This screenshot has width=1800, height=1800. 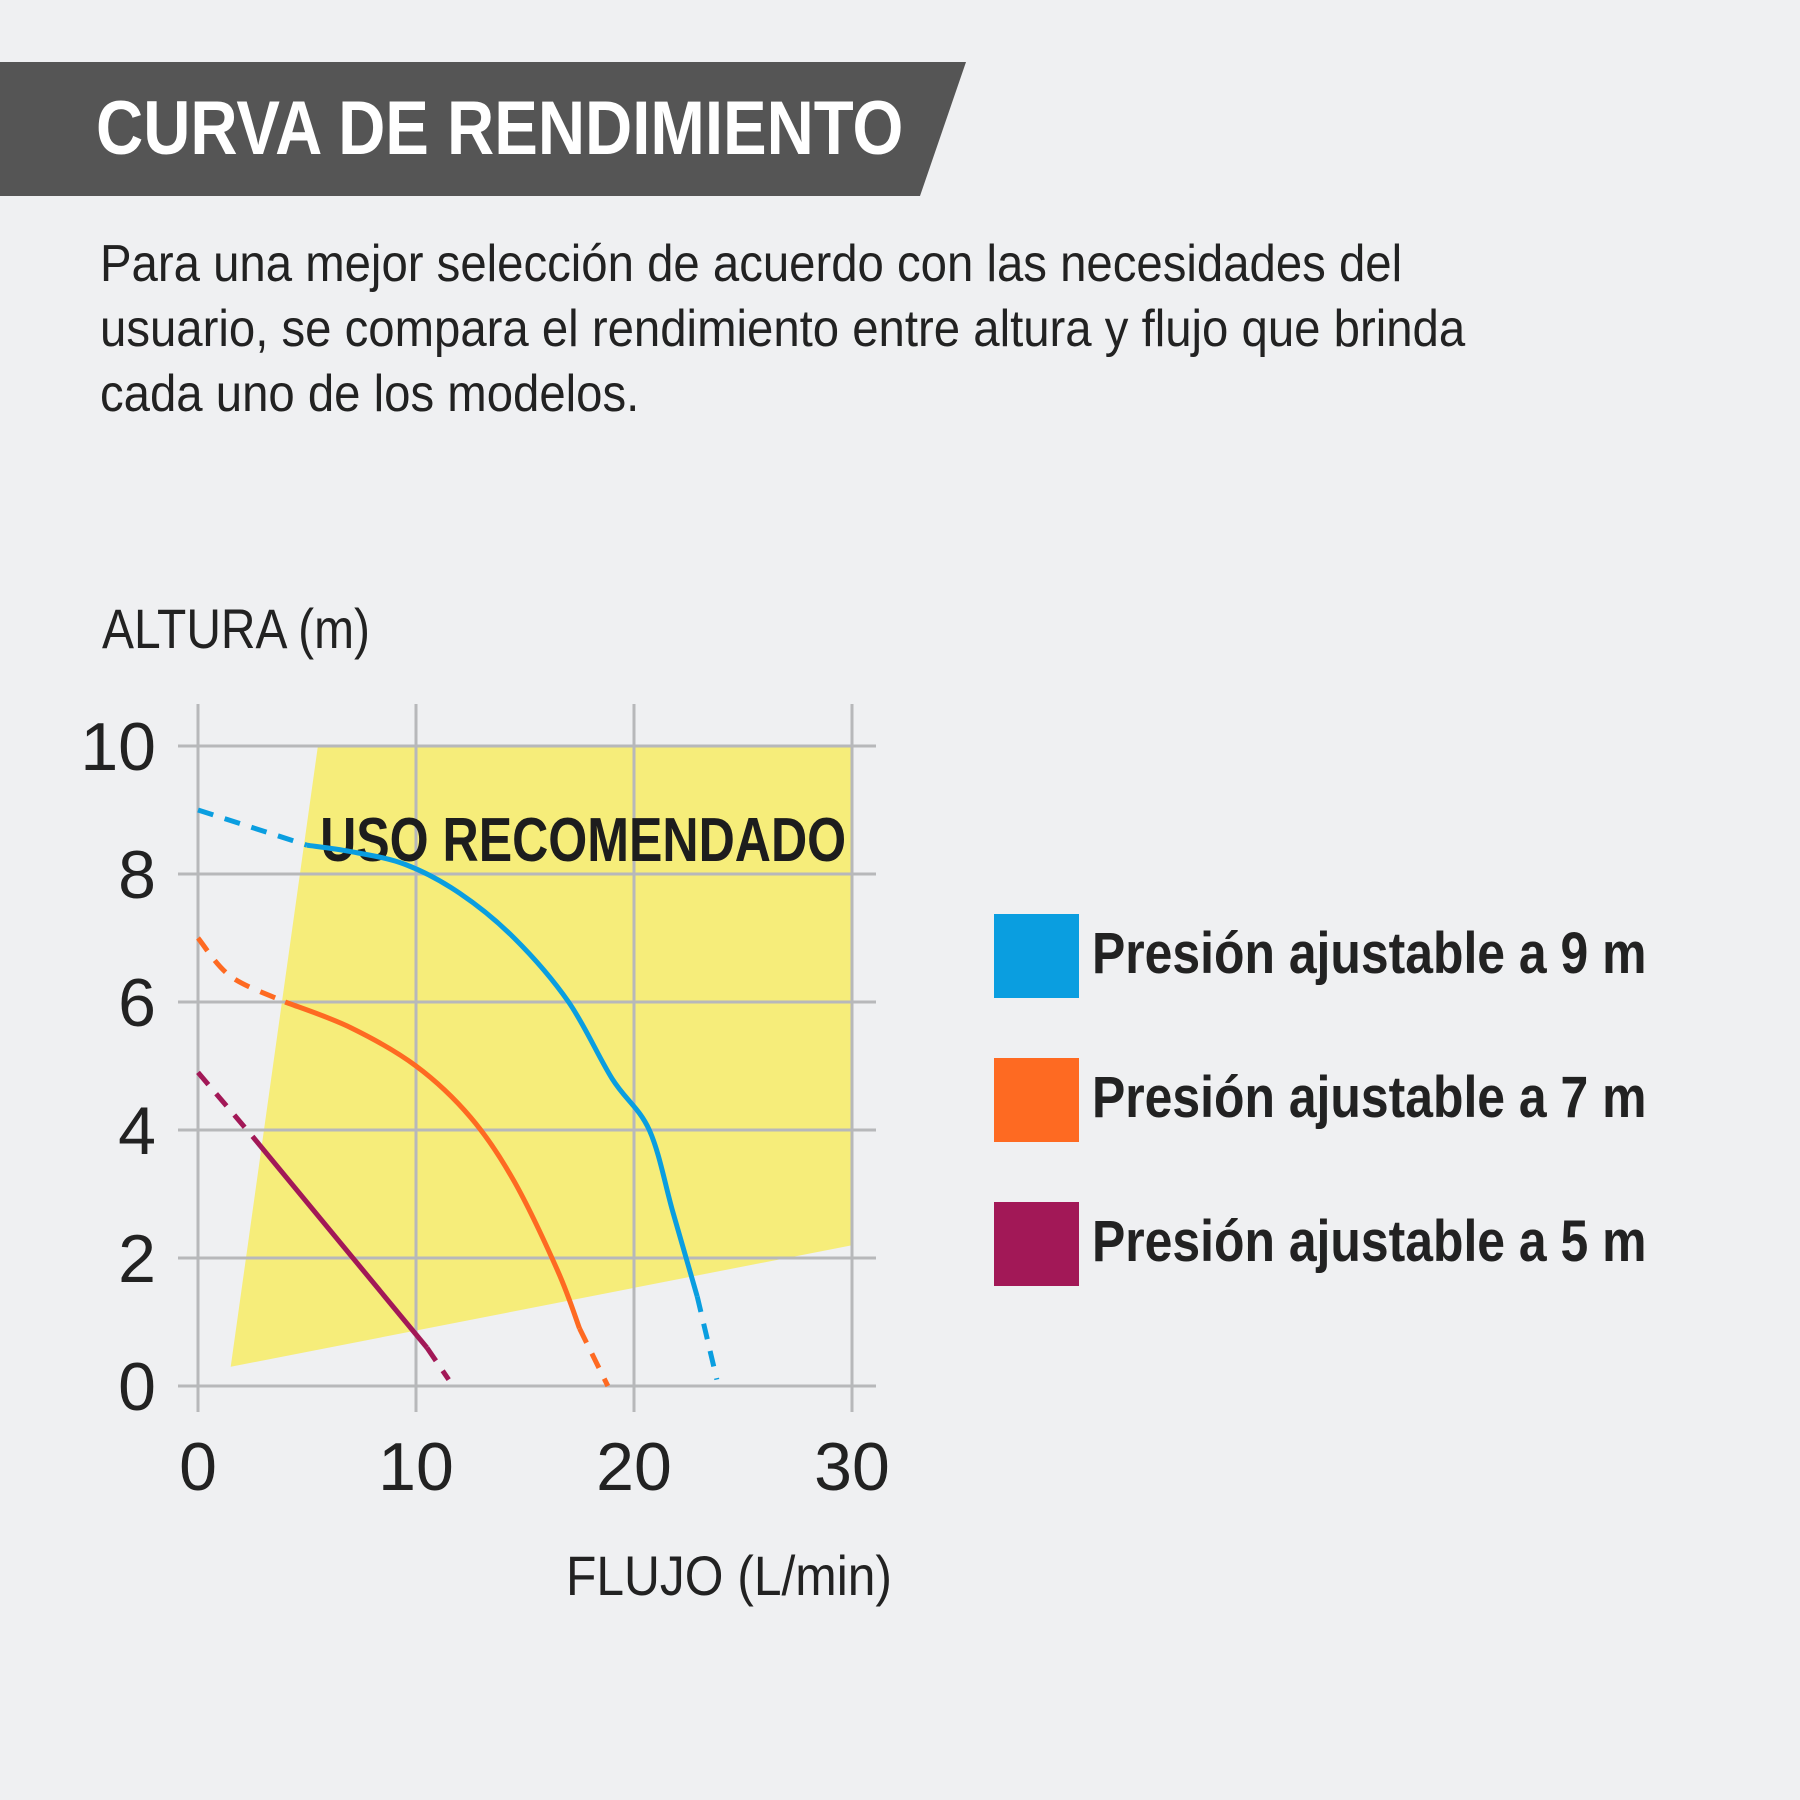 What do you see at coordinates (852, 1467) in the screenshot?
I see `x-tick-label: 30` at bounding box center [852, 1467].